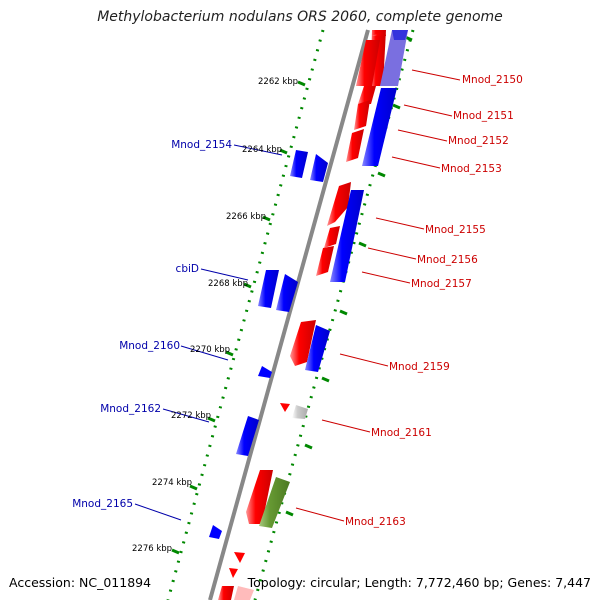 The image size is (600, 600). Describe the element at coordinates (191, 416) in the screenshot. I see `tick-label: 2272 kbp` at that location.